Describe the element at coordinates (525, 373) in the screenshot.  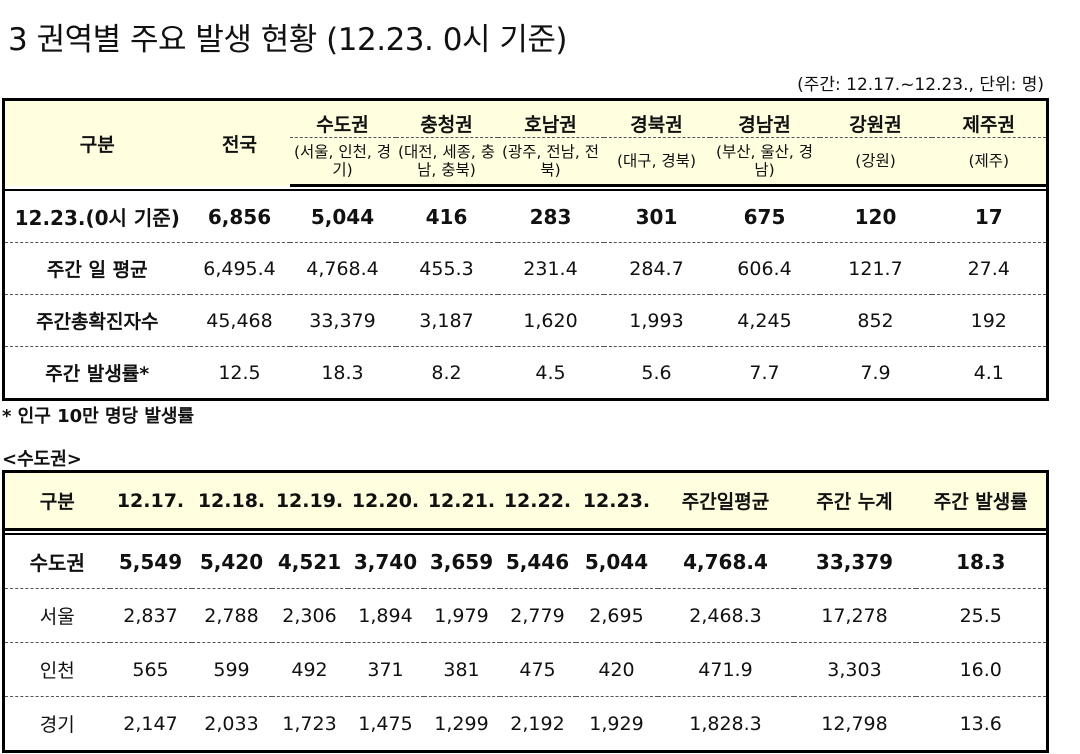
I see `table-row: 주간 발생률* 12.5 18.3 8.2 4.5 5.6 7.7 7.9 4.1` at that location.